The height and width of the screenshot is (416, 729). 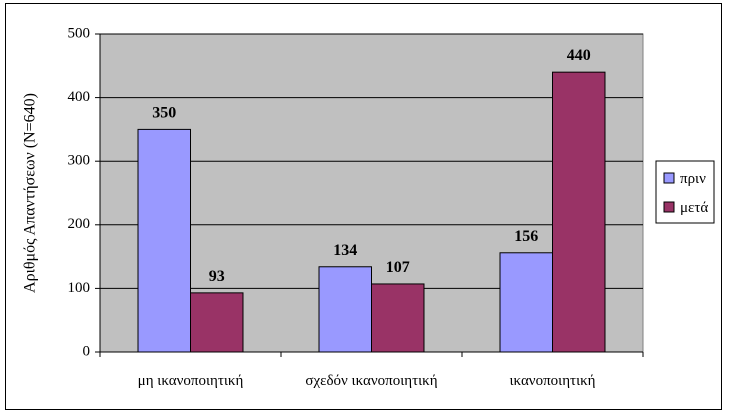 What do you see at coordinates (87, 351) in the screenshot?
I see `y-tick-label: 0` at bounding box center [87, 351].